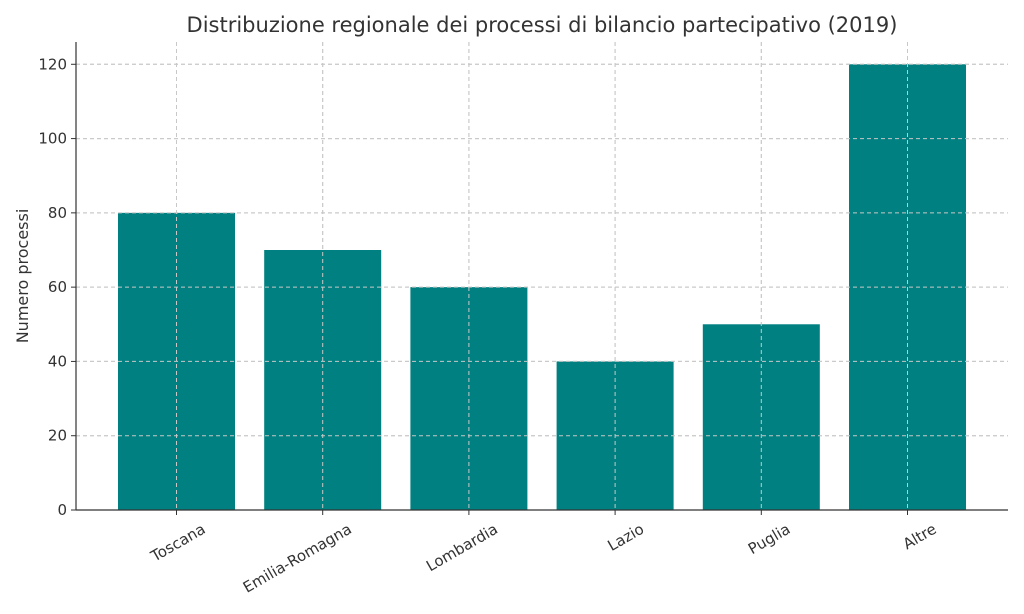  What do you see at coordinates (57, 213) in the screenshot?
I see `y-tick-label: 80` at bounding box center [57, 213].